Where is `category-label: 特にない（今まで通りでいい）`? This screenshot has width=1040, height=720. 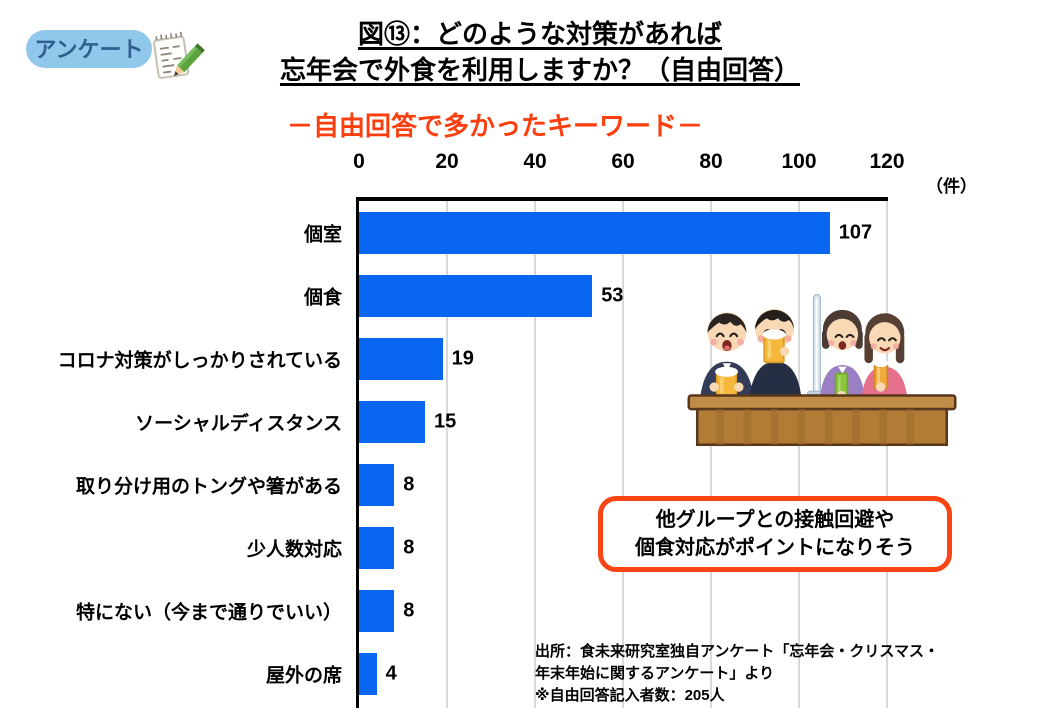 category-label: 特にない（今まで通りでいい） is located at coordinates (208, 613).